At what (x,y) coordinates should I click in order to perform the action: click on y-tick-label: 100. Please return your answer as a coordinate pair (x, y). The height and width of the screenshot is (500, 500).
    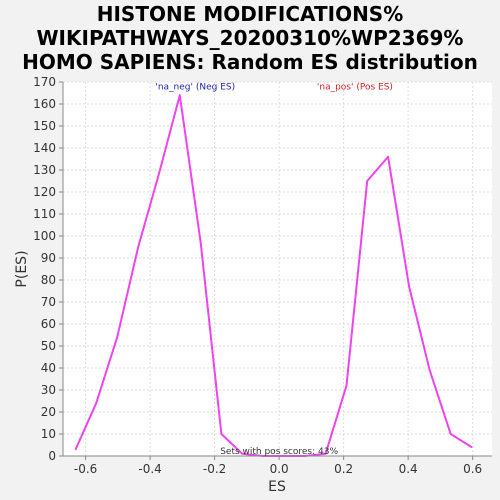
    Looking at the image, I should click on (44, 236).